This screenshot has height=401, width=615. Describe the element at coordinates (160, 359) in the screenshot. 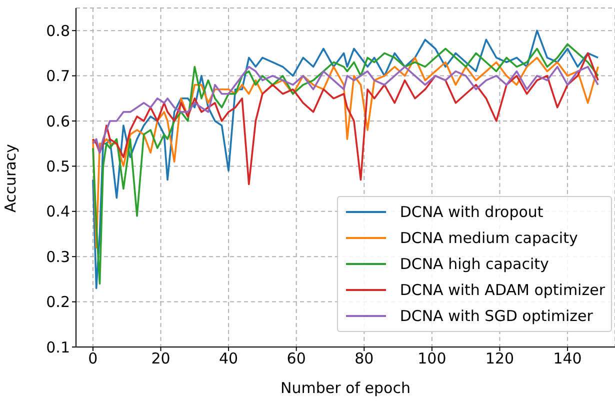

I see `x-tick-label: 20` at that location.